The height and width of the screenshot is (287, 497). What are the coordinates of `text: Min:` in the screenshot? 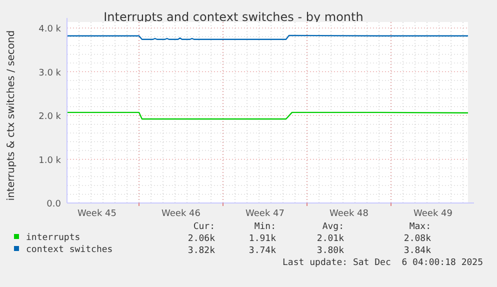 It's located at (265, 227).